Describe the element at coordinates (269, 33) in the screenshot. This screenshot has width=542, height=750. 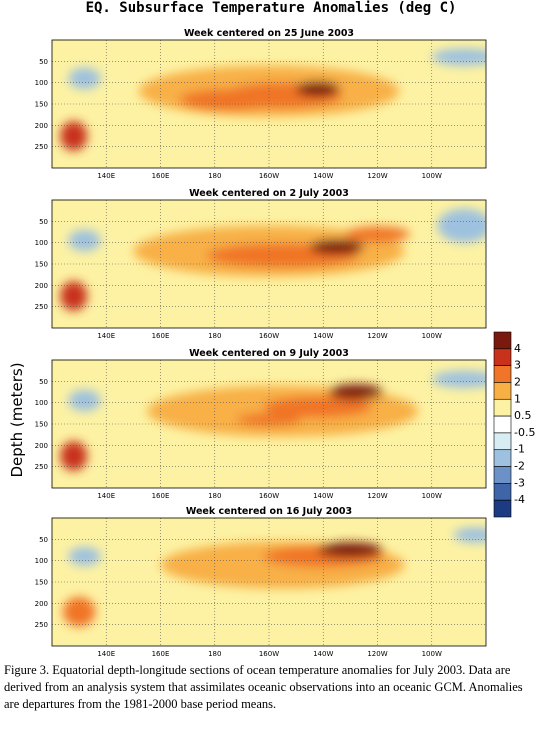
I see `panel-title: Week centered on 25 June 2003` at that location.